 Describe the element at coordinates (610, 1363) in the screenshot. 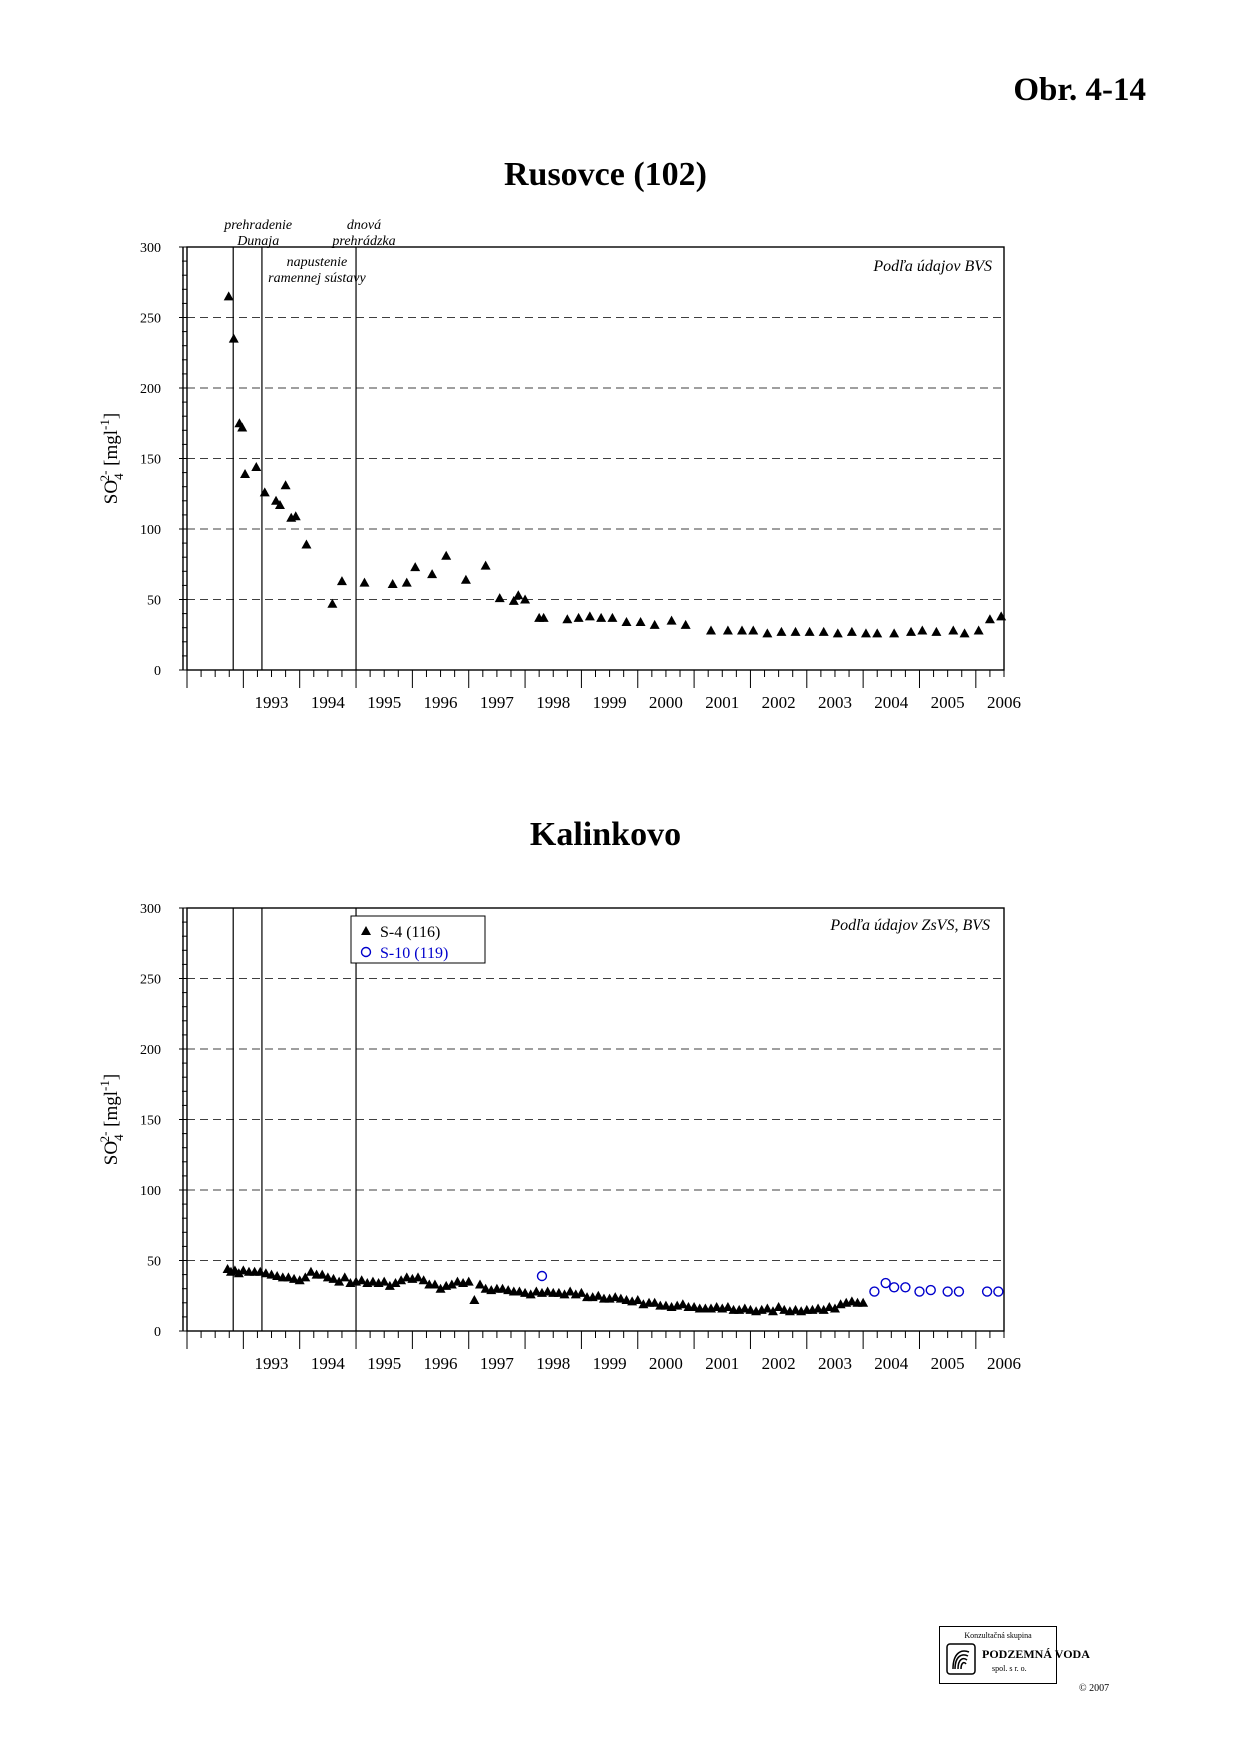

I see `x-tick-label: 1999` at that location.